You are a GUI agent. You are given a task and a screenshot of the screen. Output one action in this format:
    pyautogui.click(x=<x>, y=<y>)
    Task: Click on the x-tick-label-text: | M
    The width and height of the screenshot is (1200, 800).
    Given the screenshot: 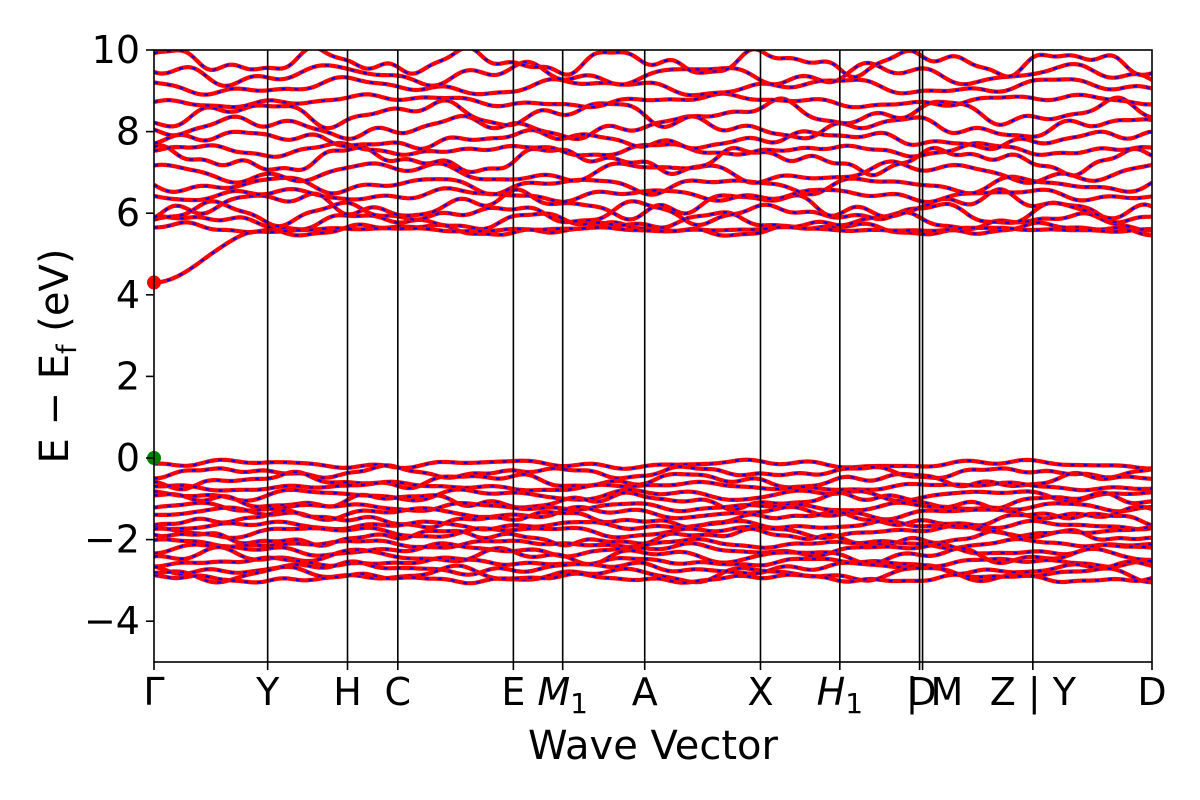 What is the action you would take?
    pyautogui.click(x=935, y=692)
    